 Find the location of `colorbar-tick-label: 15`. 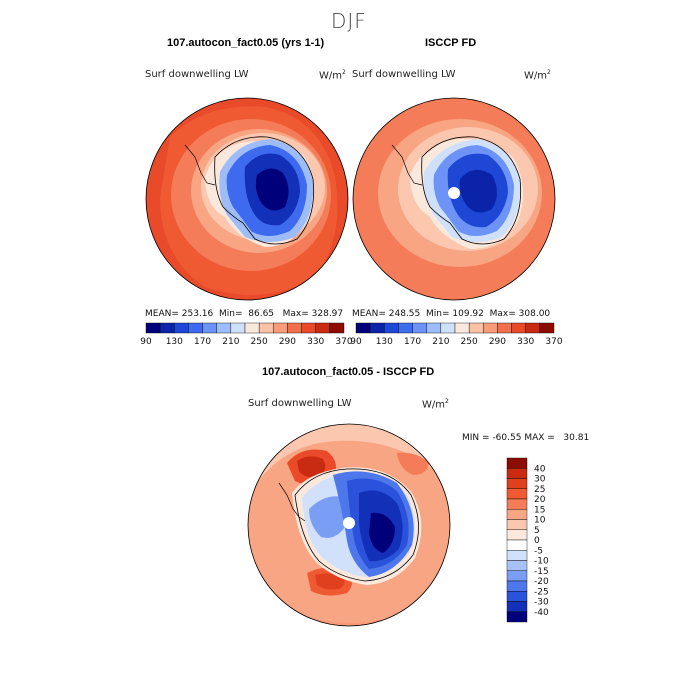

colorbar-tick-label: 15 is located at coordinates (539, 510).